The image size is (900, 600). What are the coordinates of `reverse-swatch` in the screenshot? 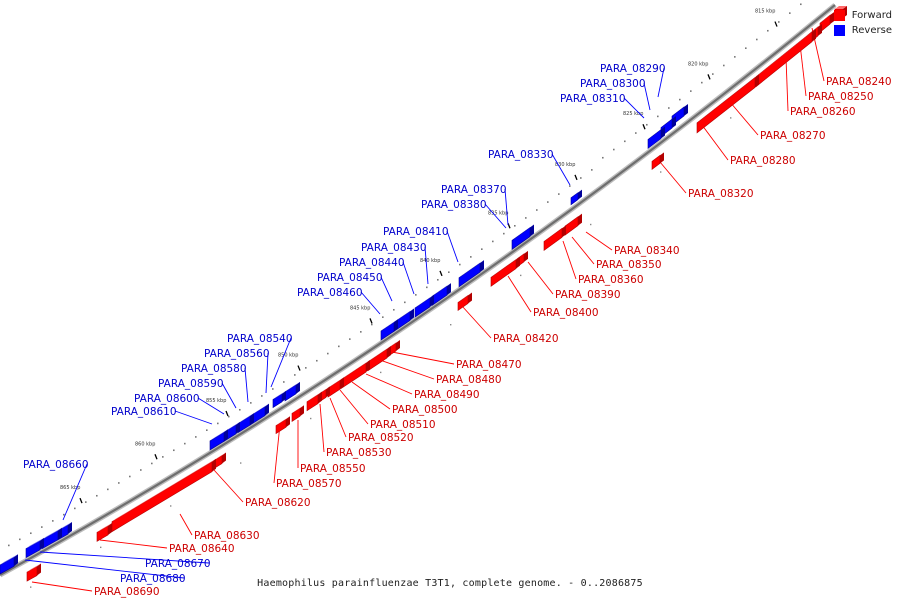 It's located at (839, 30).